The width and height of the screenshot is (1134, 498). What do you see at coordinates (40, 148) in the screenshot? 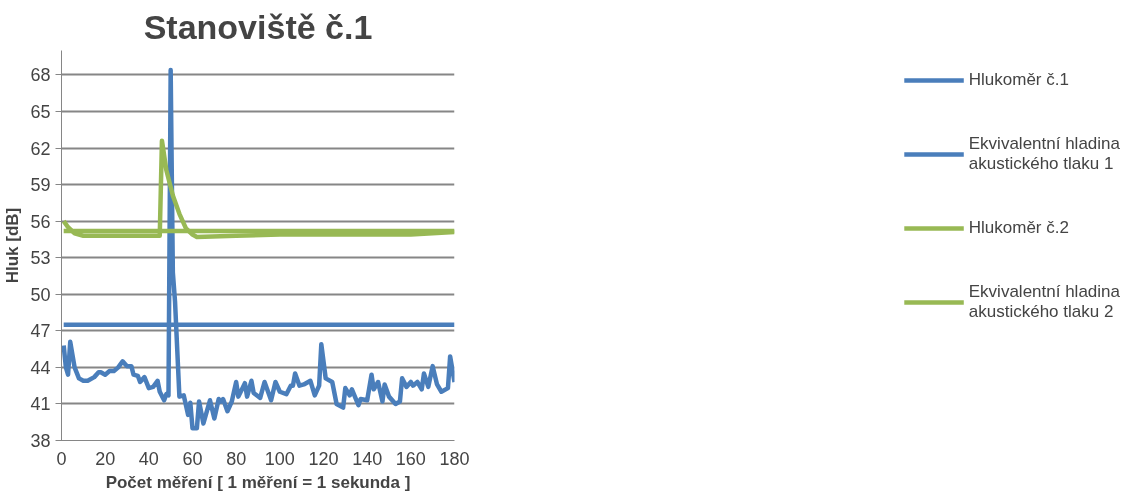
I see `y-tick-label: 62` at bounding box center [40, 148].